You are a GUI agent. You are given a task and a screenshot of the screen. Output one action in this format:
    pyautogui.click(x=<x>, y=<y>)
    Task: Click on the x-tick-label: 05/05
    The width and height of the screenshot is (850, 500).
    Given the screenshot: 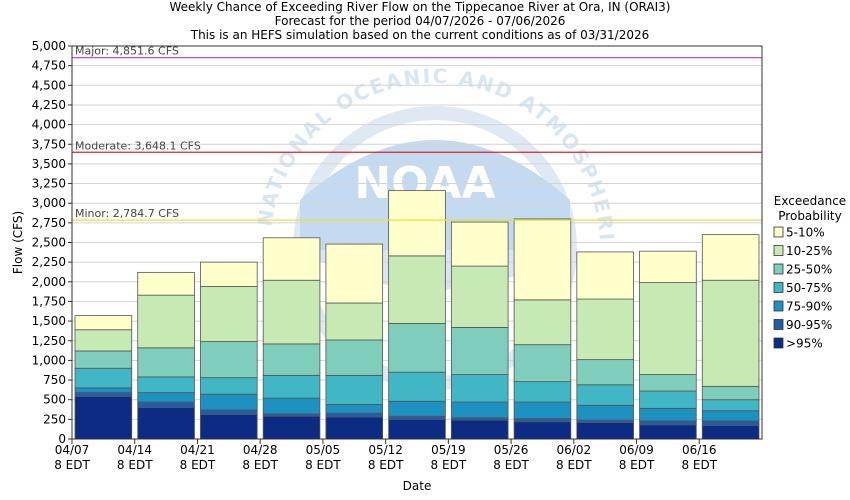 What is the action you would take?
    pyautogui.click(x=323, y=450)
    